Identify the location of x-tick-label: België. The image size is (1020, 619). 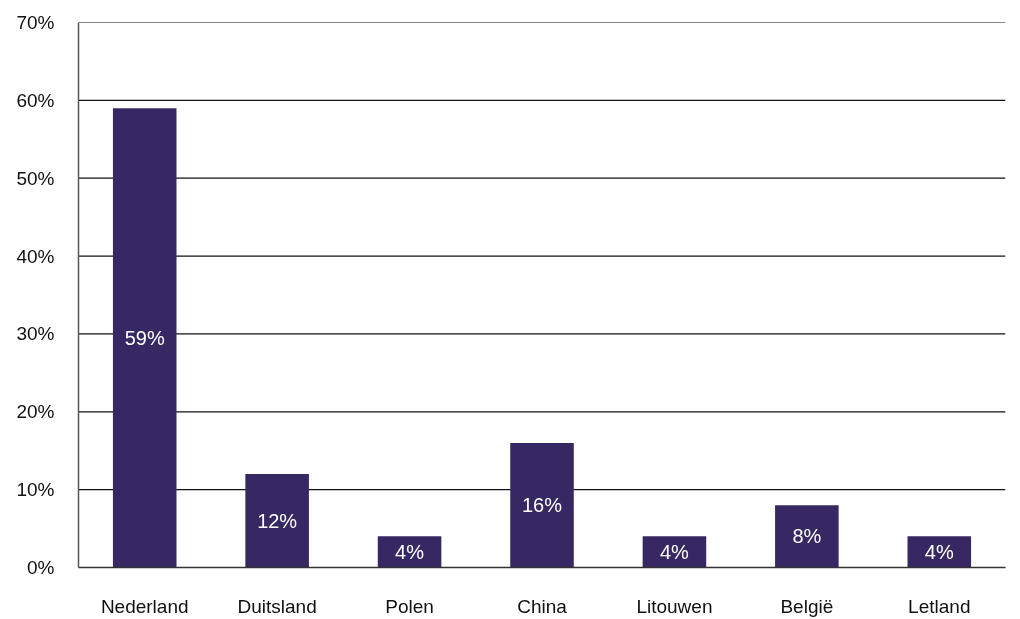
(807, 606).